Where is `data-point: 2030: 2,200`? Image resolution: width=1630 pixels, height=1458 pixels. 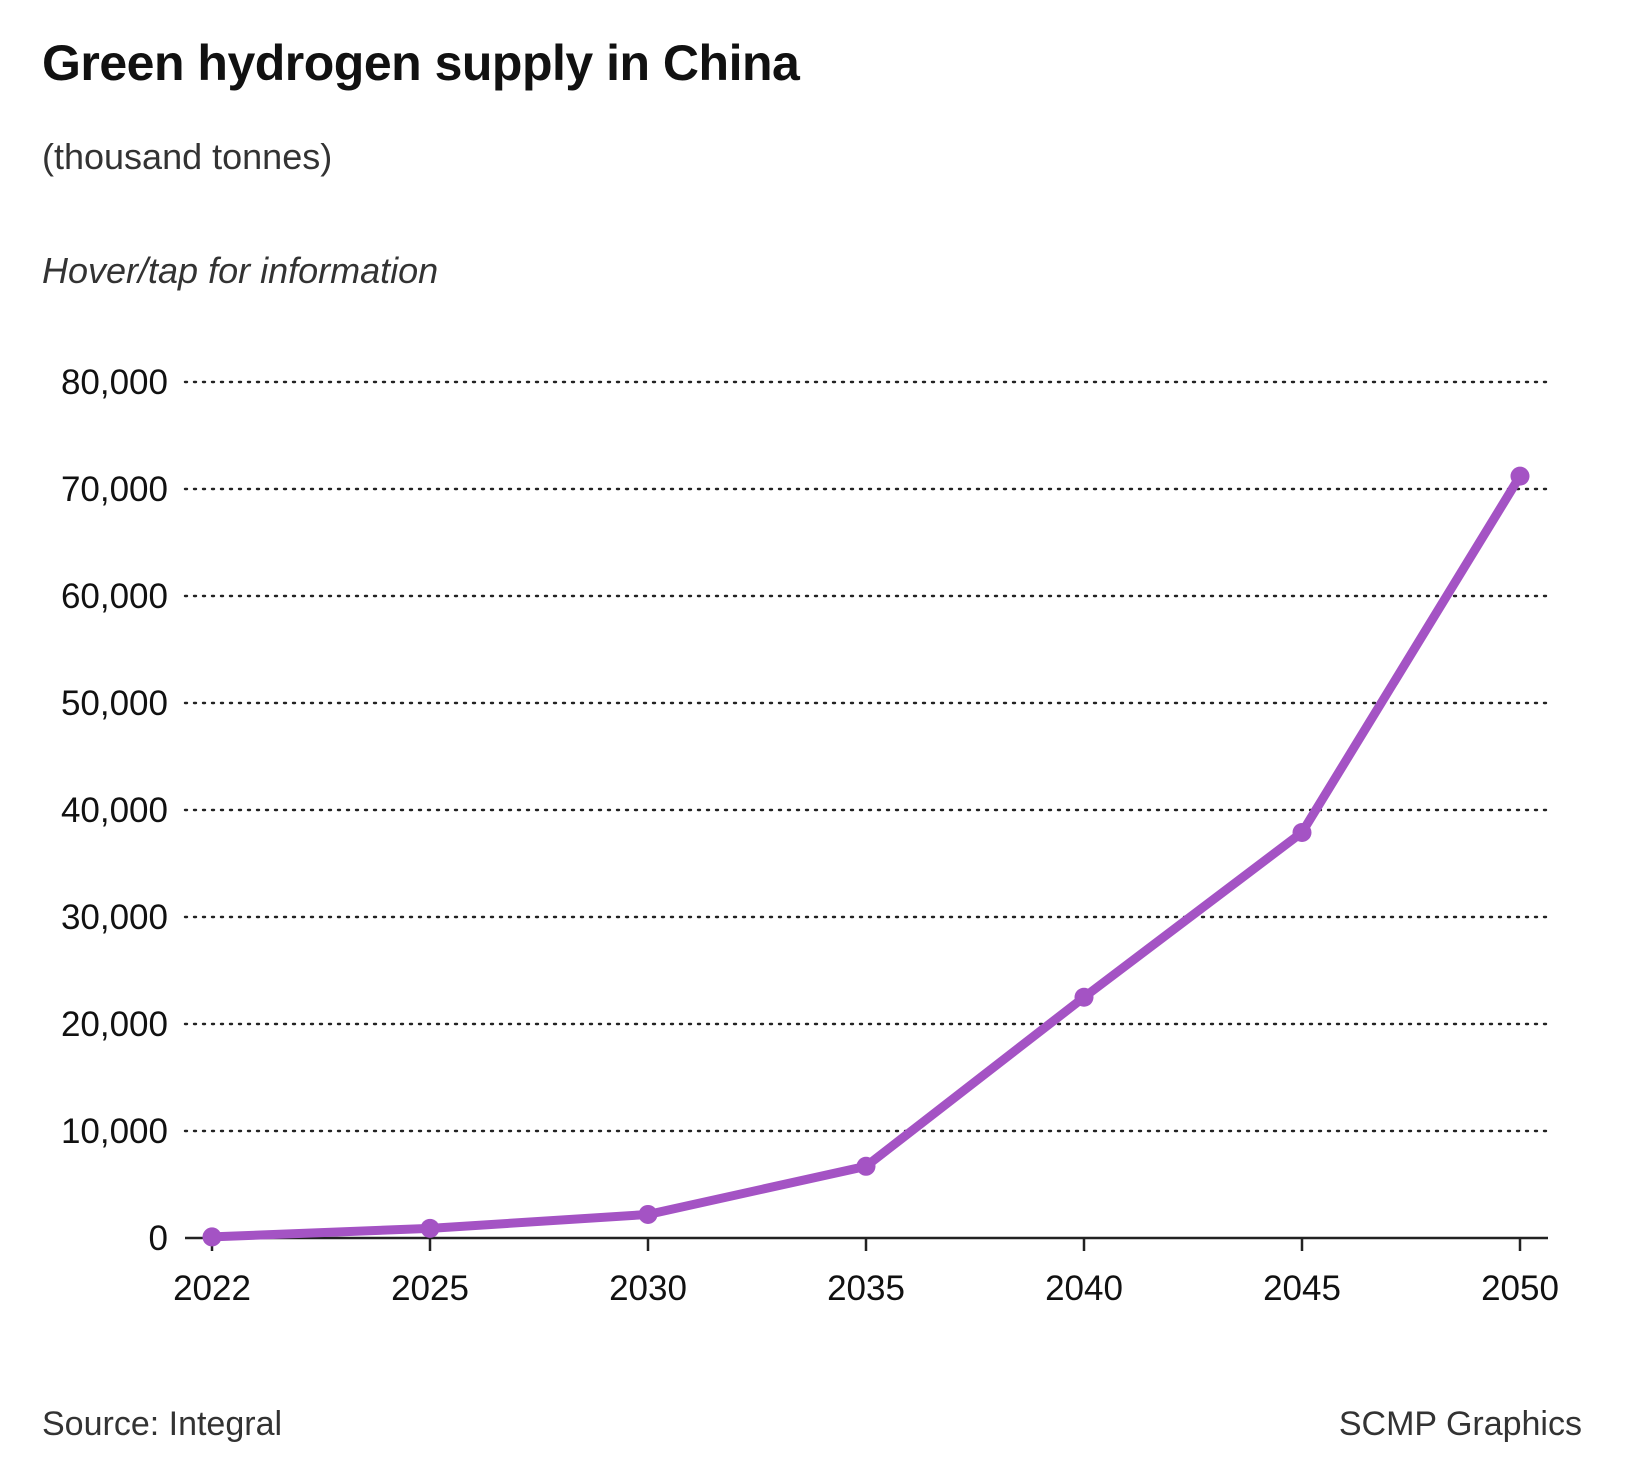 data-point: 2030: 2,200 is located at coordinates (648, 1214).